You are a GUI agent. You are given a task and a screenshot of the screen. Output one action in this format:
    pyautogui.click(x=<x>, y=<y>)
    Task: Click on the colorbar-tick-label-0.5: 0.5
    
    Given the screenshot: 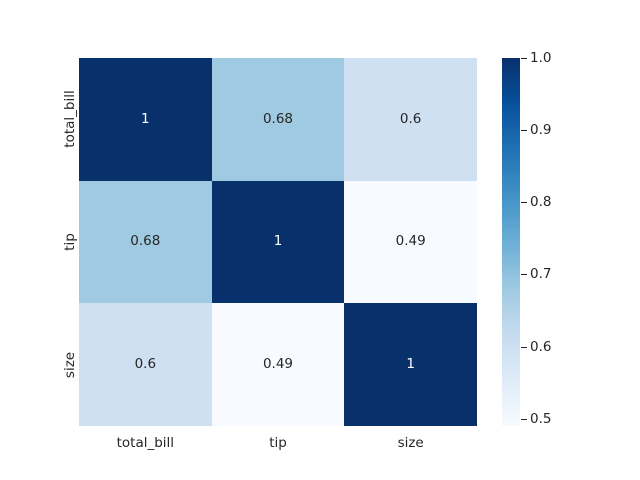 What is the action you would take?
    pyautogui.click(x=541, y=418)
    